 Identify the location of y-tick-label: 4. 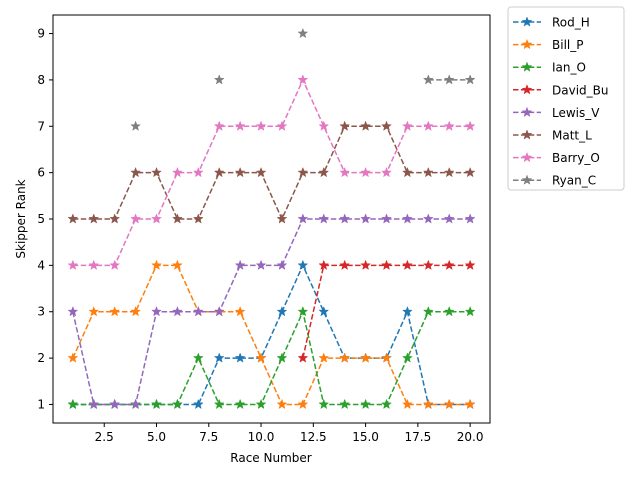
(41, 265).